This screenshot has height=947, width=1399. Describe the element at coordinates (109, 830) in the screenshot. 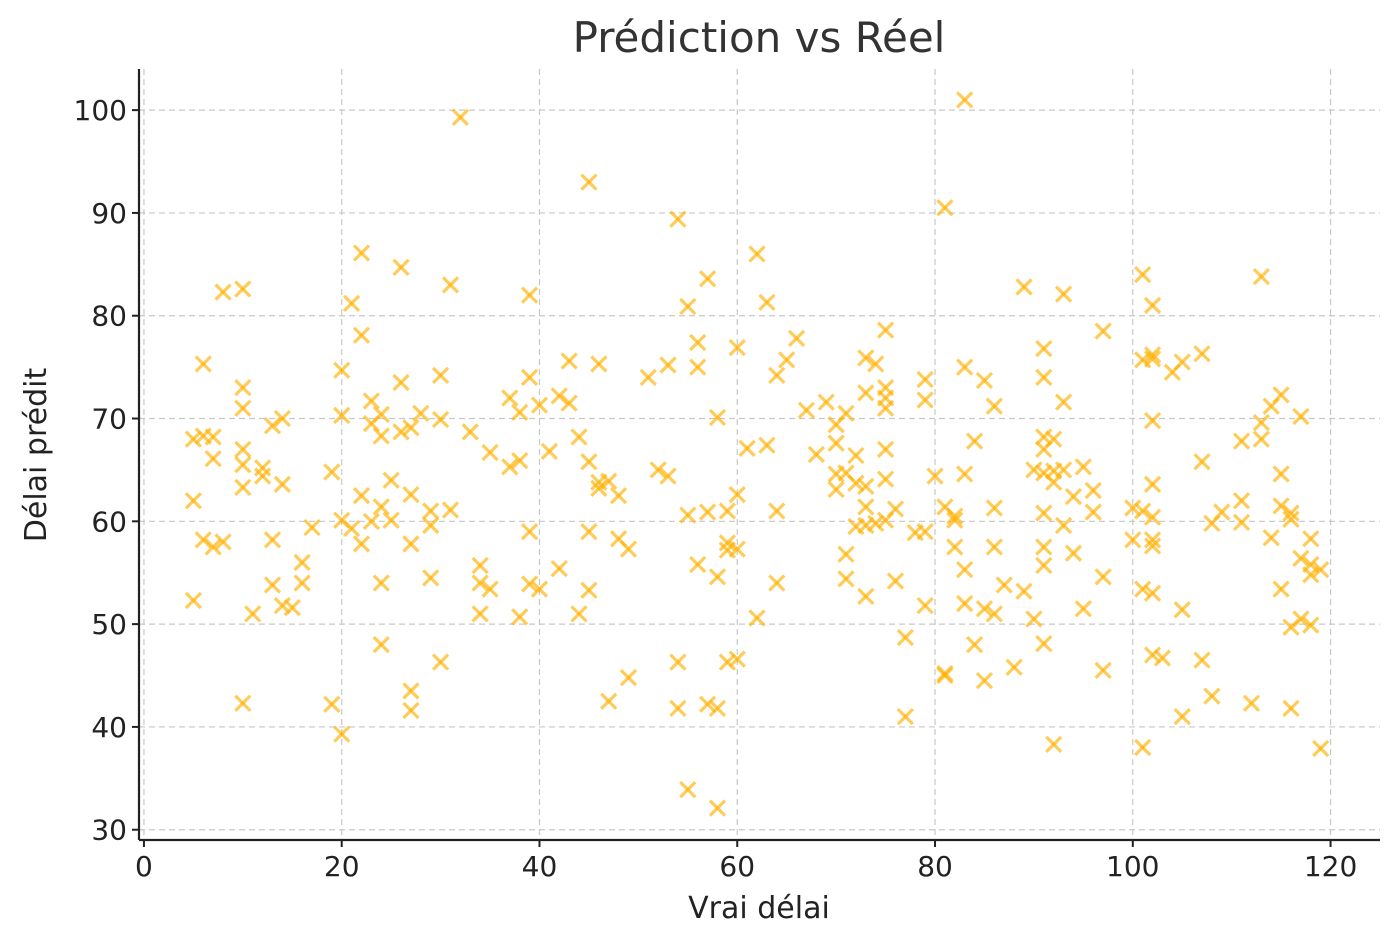

I see `y-tick-label: 30` at that location.